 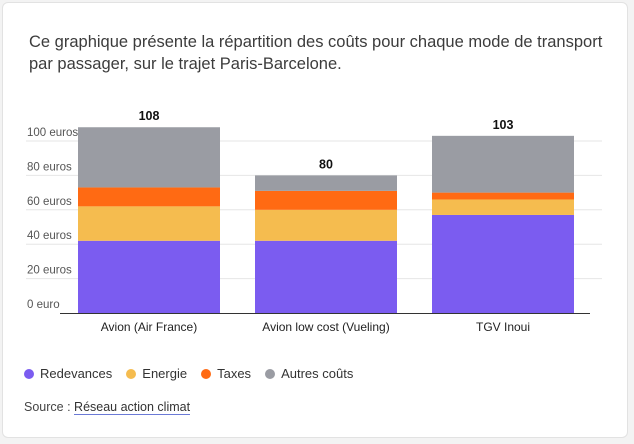 What do you see at coordinates (325, 327) in the screenshot?
I see `x-category-label: Avion low cost (Vueling)` at bounding box center [325, 327].